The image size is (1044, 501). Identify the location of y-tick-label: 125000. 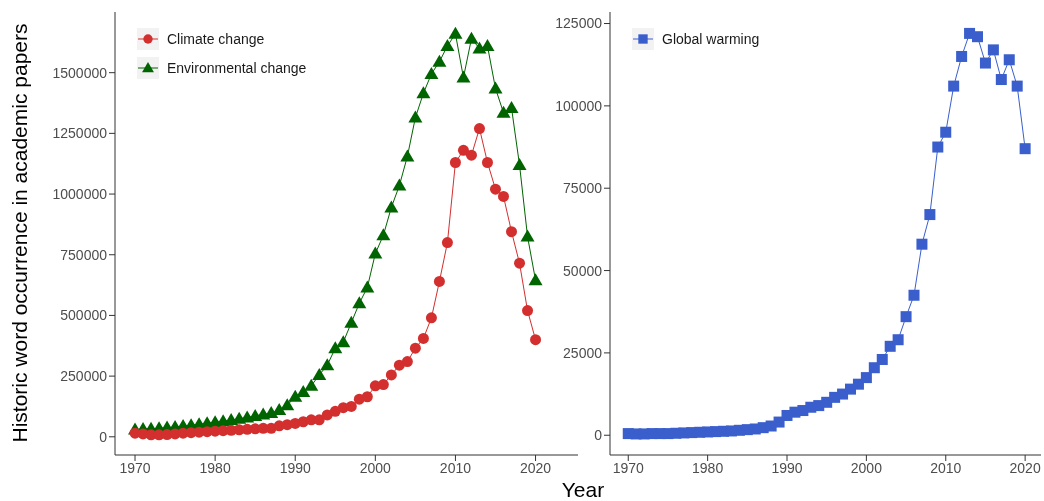
(579, 23).